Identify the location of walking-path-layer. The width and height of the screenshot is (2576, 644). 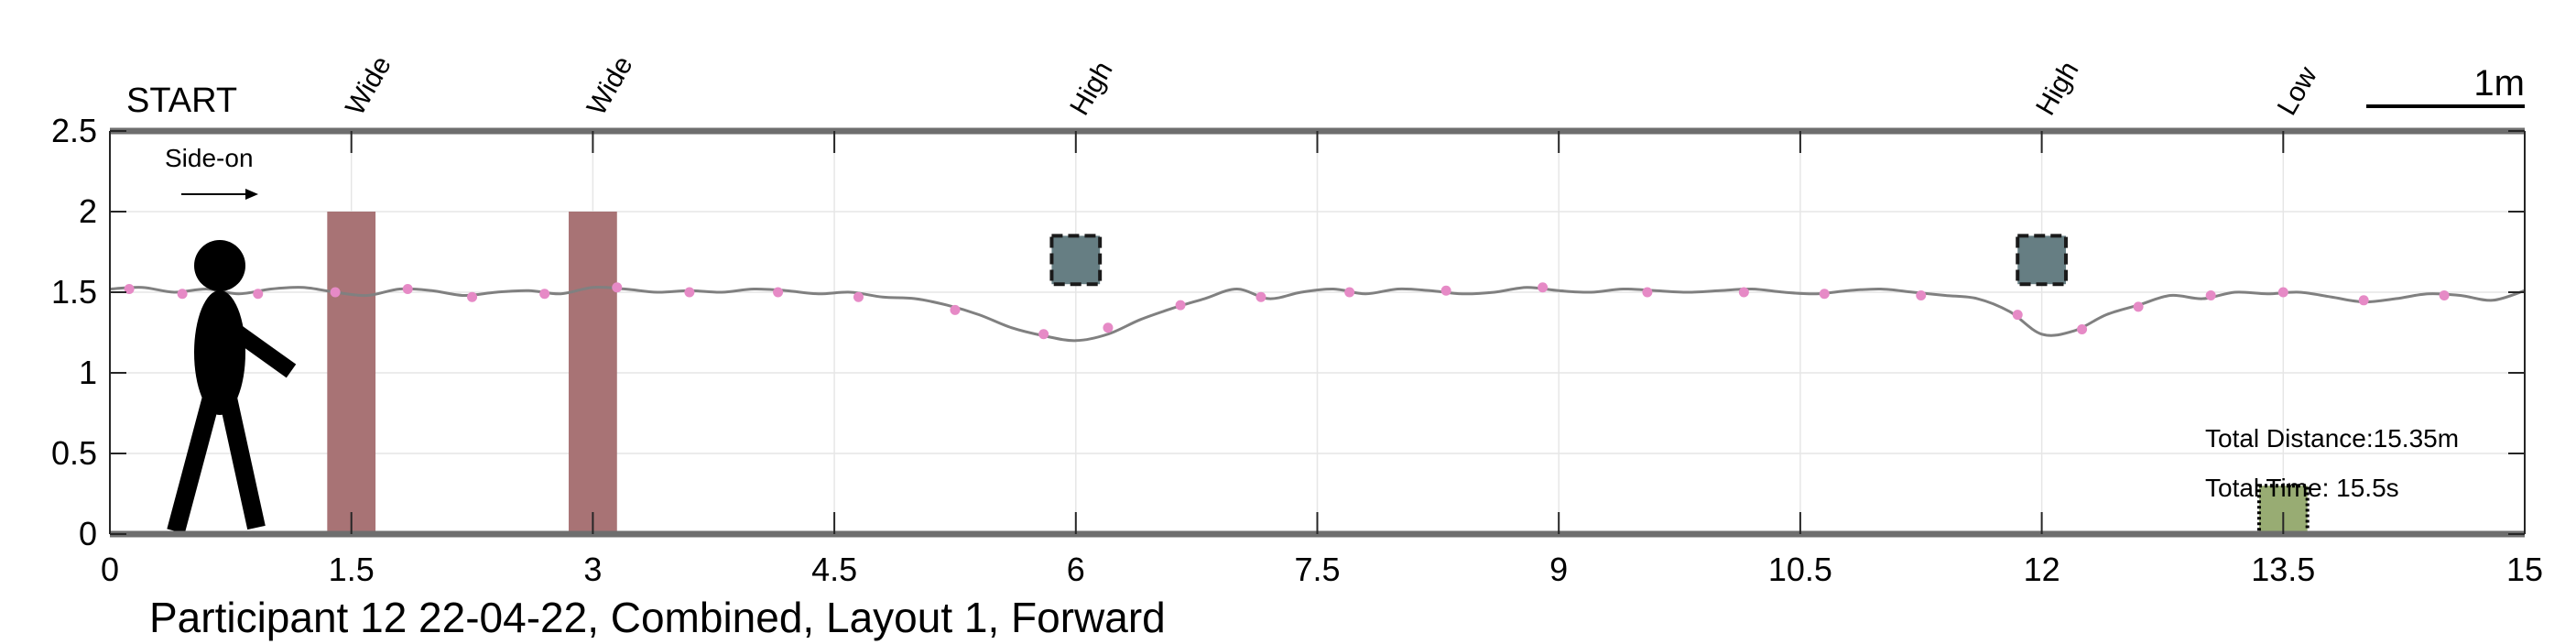
(1317, 314).